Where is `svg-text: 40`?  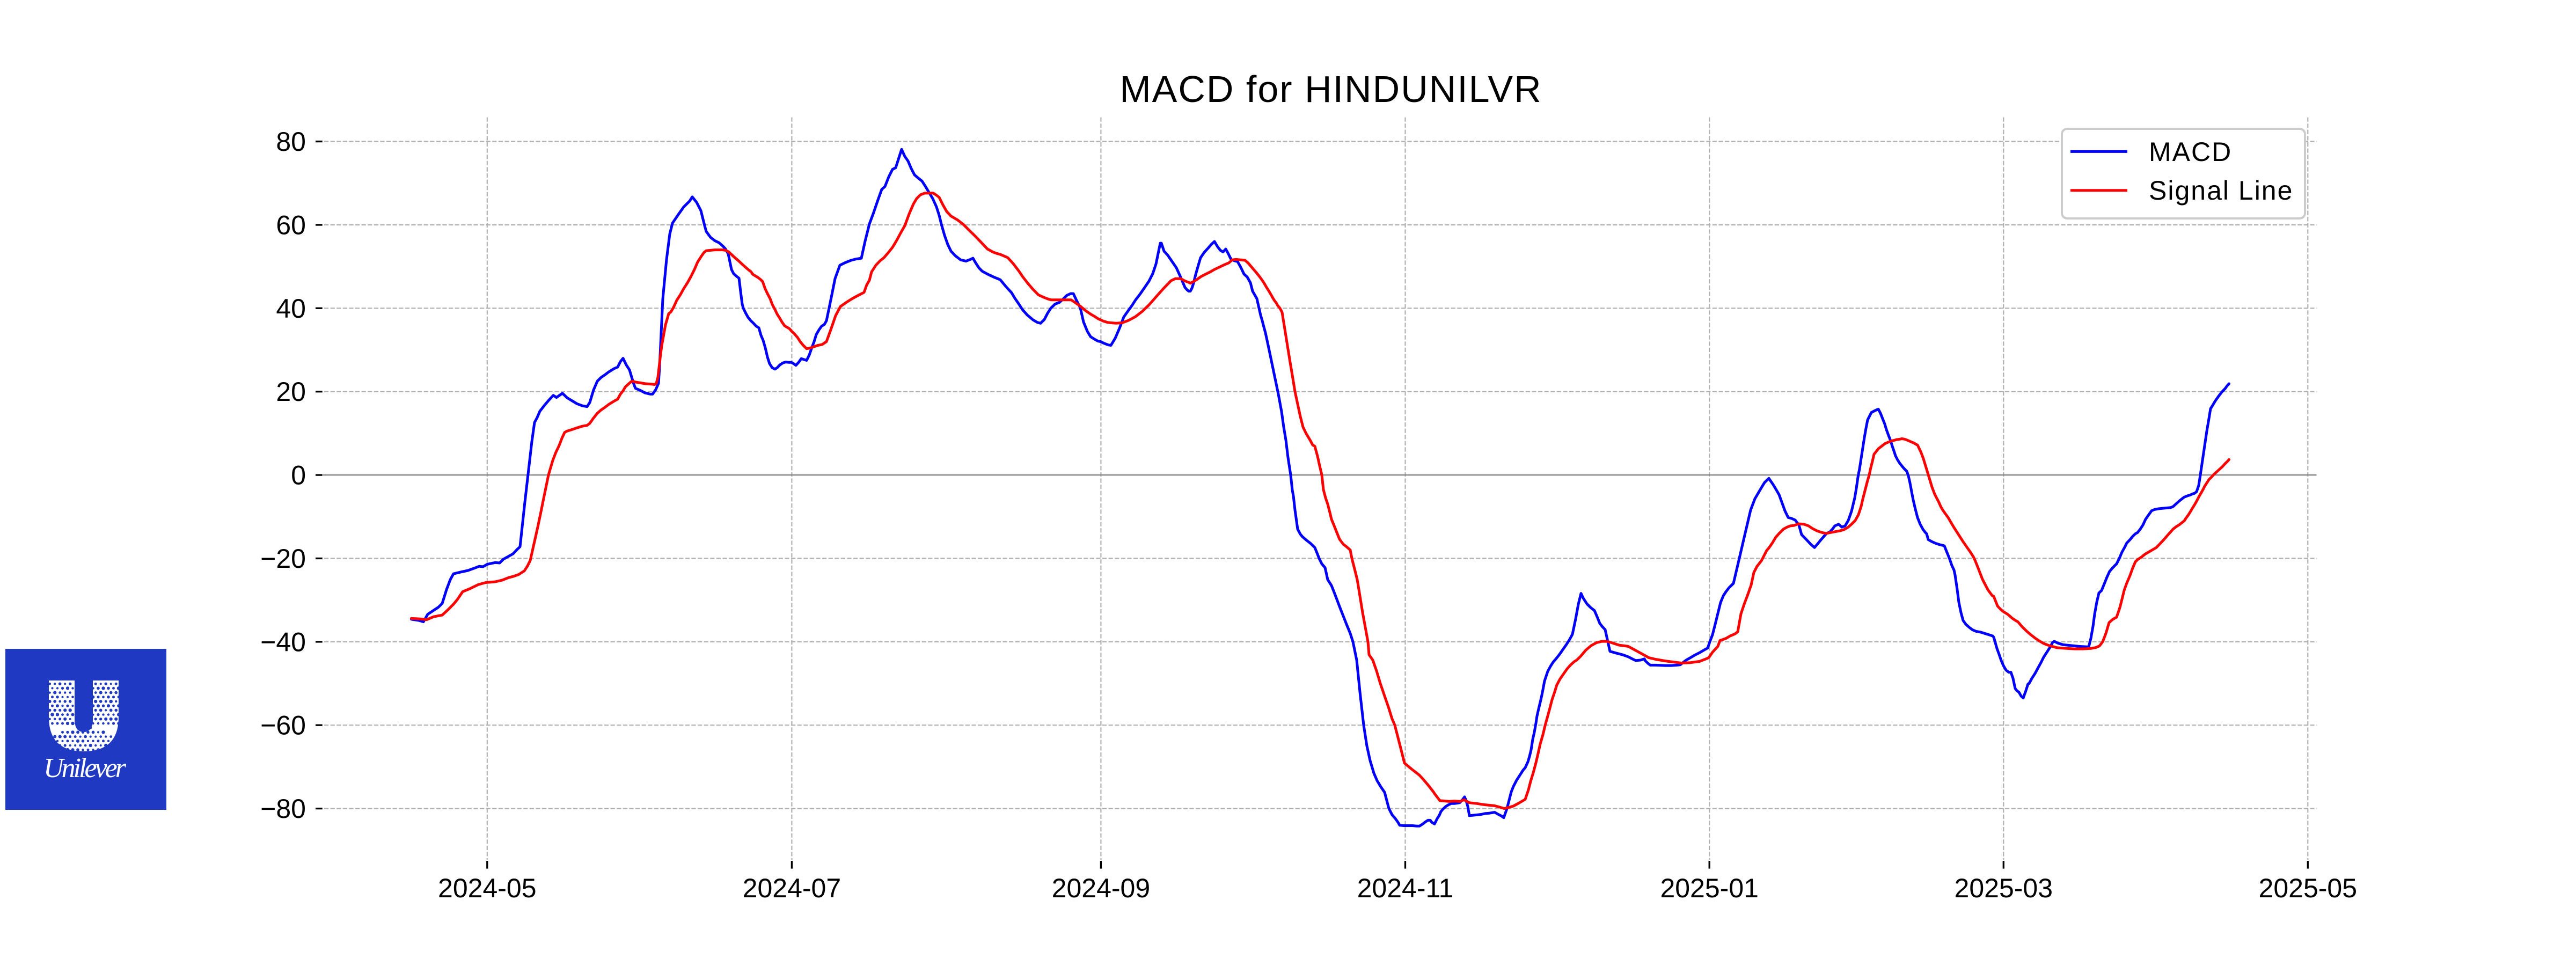 svg-text: 40 is located at coordinates (291, 309).